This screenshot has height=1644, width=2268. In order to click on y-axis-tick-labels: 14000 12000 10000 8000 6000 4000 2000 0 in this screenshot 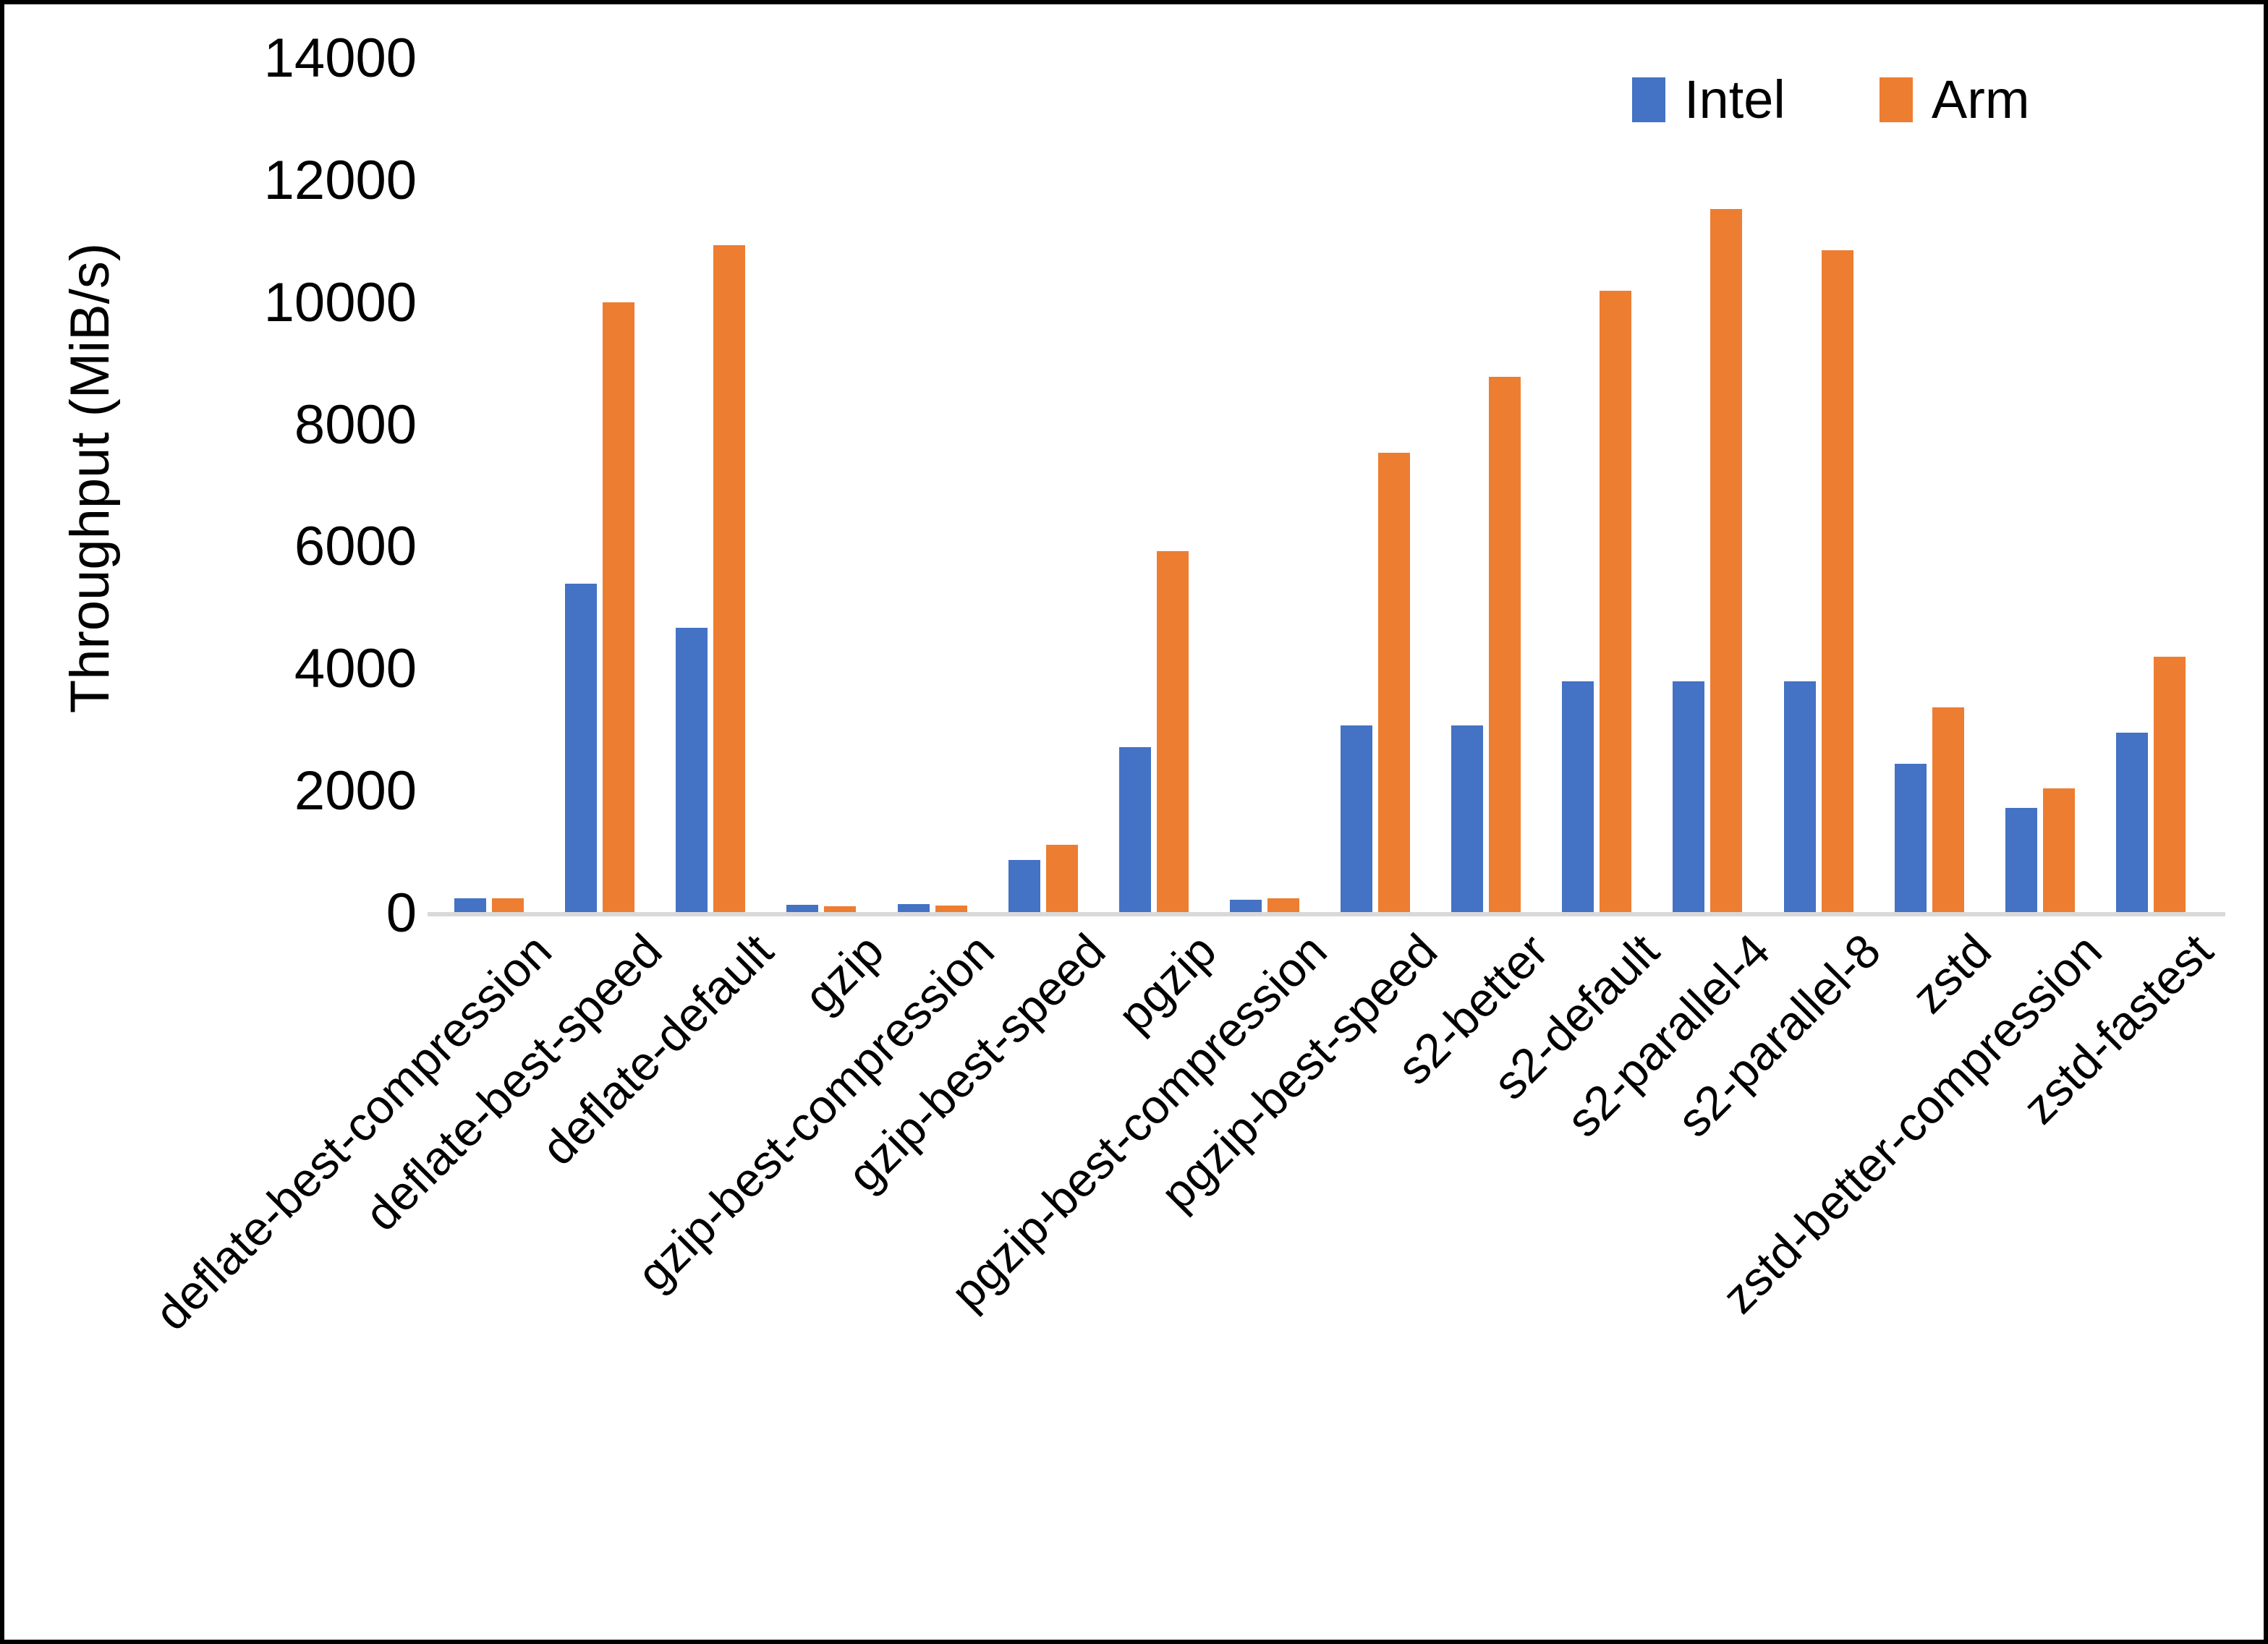, I will do `click(294, 510)`.